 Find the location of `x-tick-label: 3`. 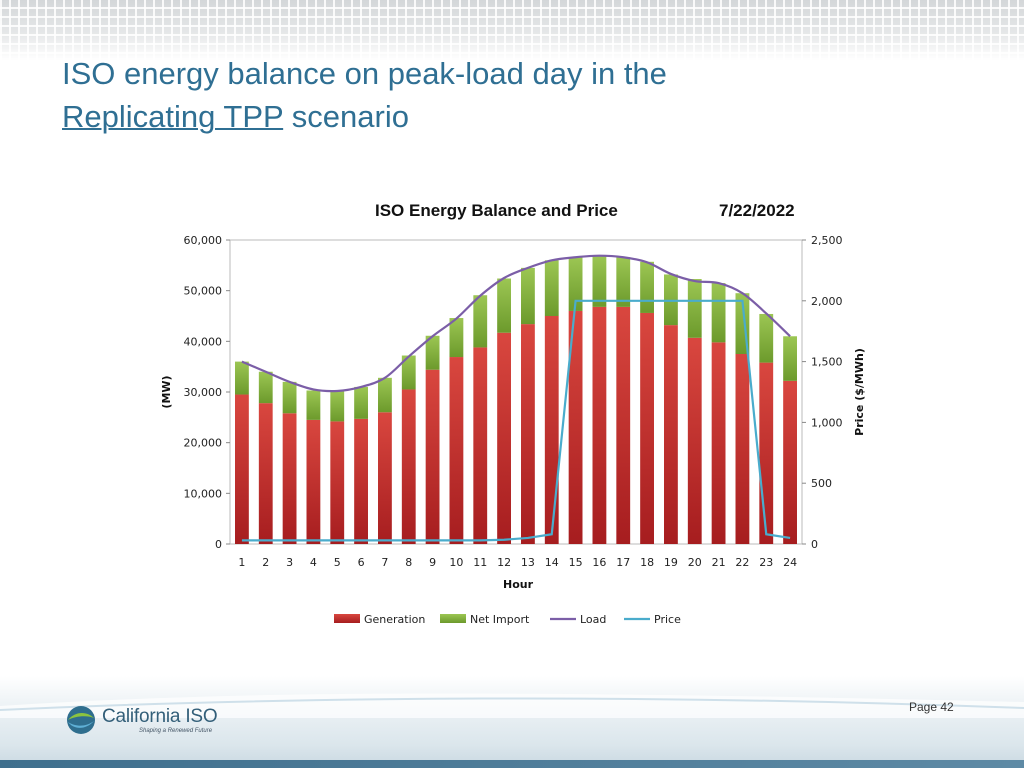

x-tick-label: 3 is located at coordinates (289, 562).